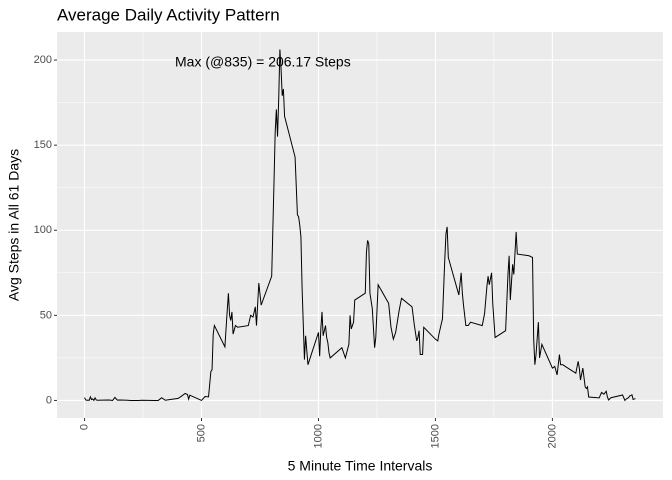  I want to click on y-tick-label: 100, so click(43, 230).